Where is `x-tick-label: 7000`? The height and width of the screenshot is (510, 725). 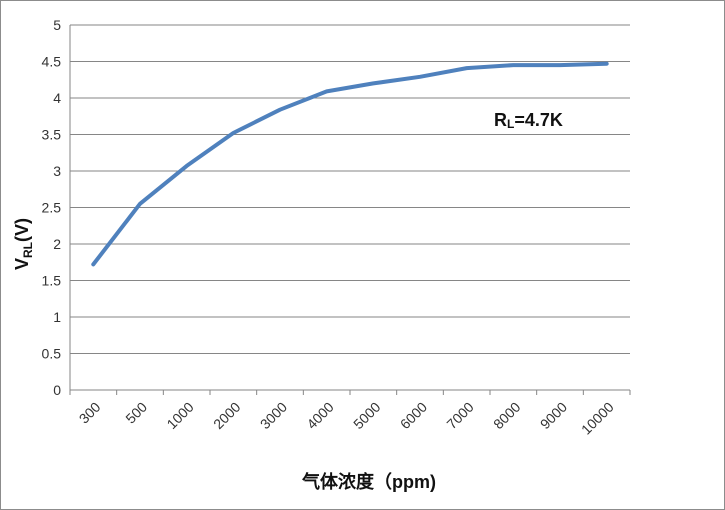
x-tick-label: 7000 is located at coordinates (459, 415).